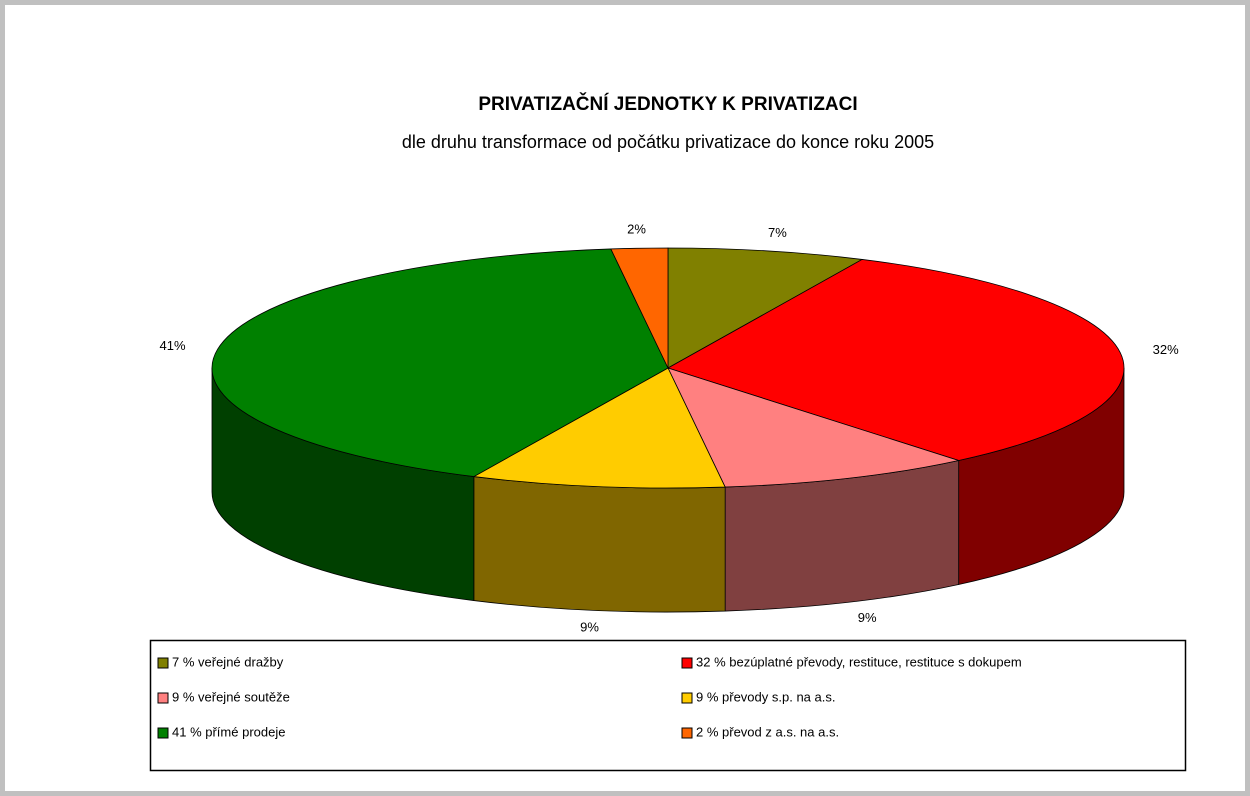  I want to click on legend-label: 41 % přímé prodeje, so click(228, 731).